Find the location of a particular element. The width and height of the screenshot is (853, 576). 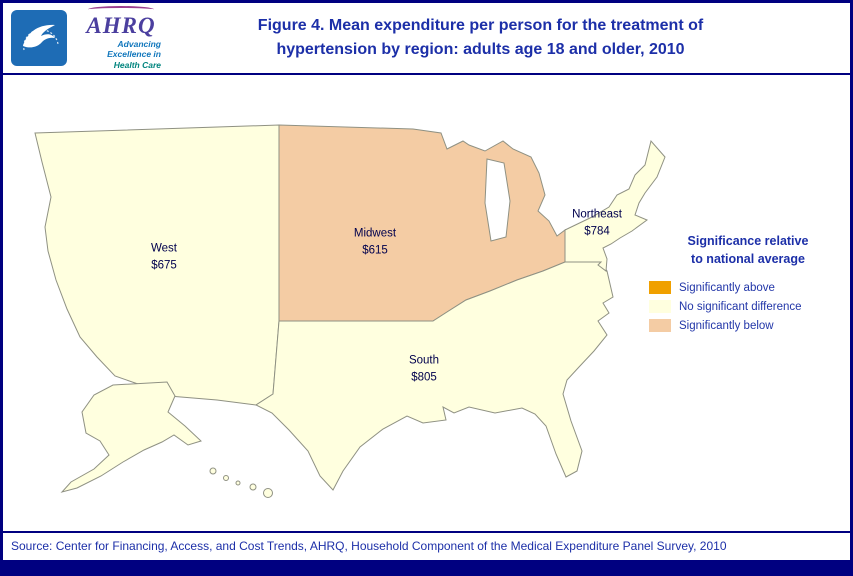

hhs-eagle-icon is located at coordinates (41, 37).